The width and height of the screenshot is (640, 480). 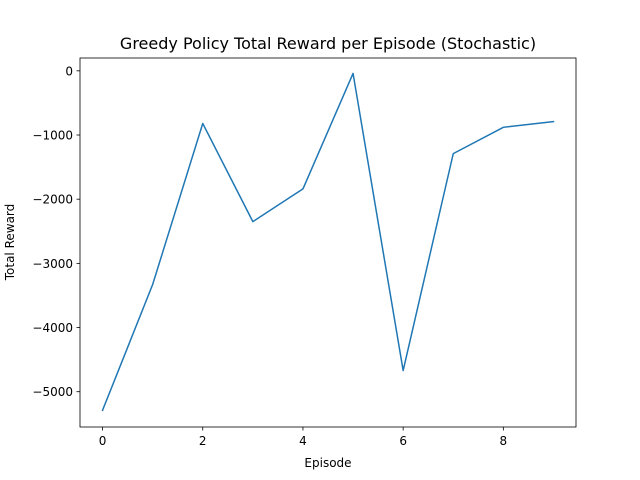 What do you see at coordinates (69, 71) in the screenshot?
I see `y-tick-label: 0` at bounding box center [69, 71].